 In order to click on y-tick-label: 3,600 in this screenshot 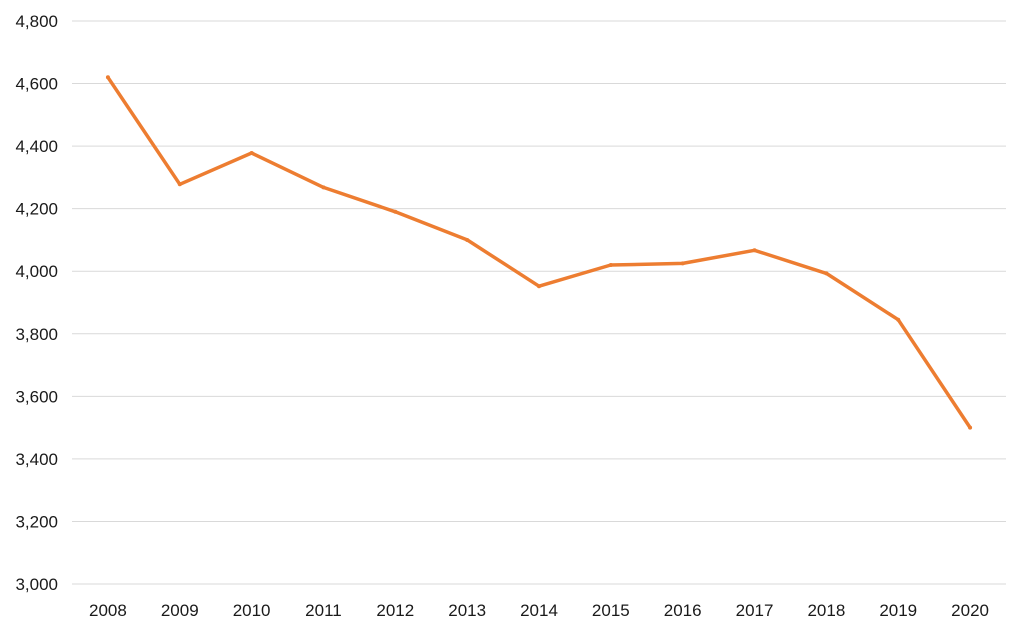, I will do `click(36, 396)`.